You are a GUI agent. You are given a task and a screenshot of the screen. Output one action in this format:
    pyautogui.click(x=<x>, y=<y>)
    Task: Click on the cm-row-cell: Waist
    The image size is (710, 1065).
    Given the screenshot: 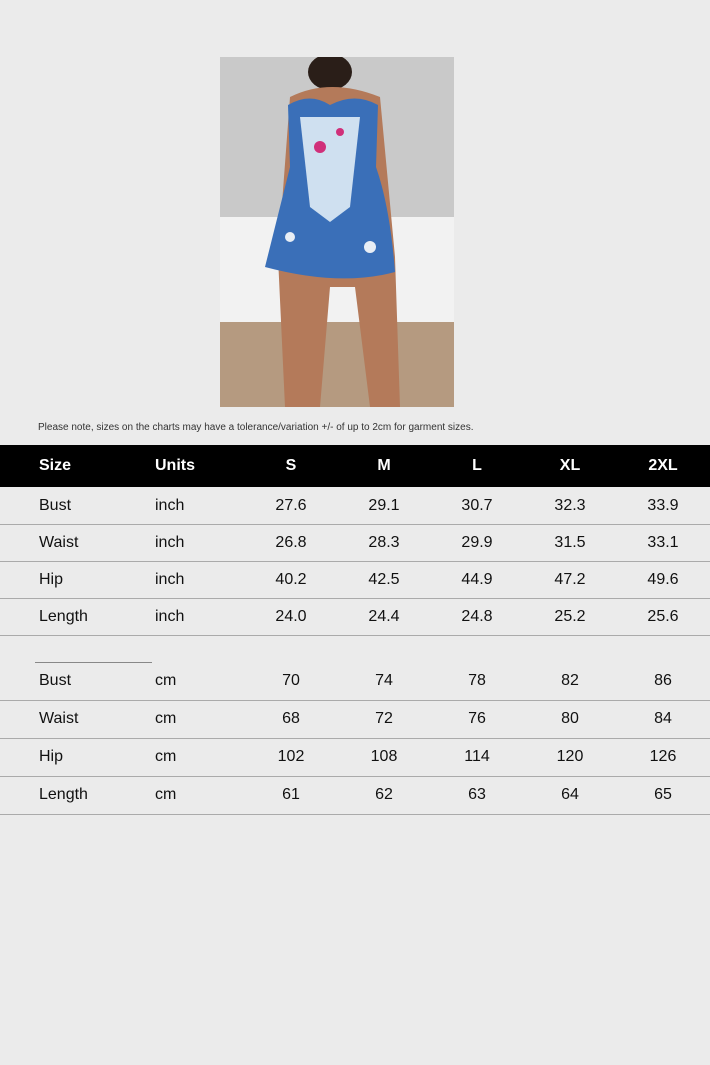 What is the action you would take?
    pyautogui.click(x=59, y=718)
    